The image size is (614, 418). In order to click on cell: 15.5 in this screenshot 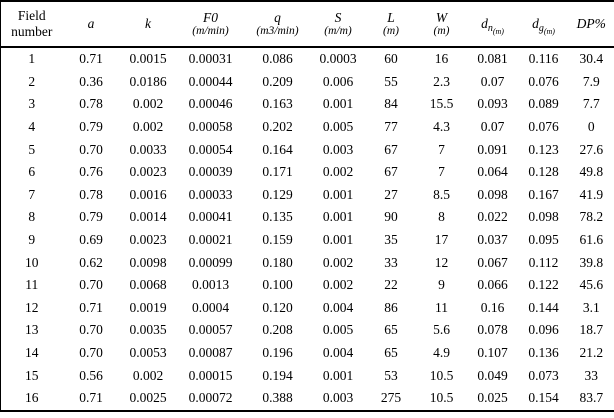, I will do `click(441, 104)`.